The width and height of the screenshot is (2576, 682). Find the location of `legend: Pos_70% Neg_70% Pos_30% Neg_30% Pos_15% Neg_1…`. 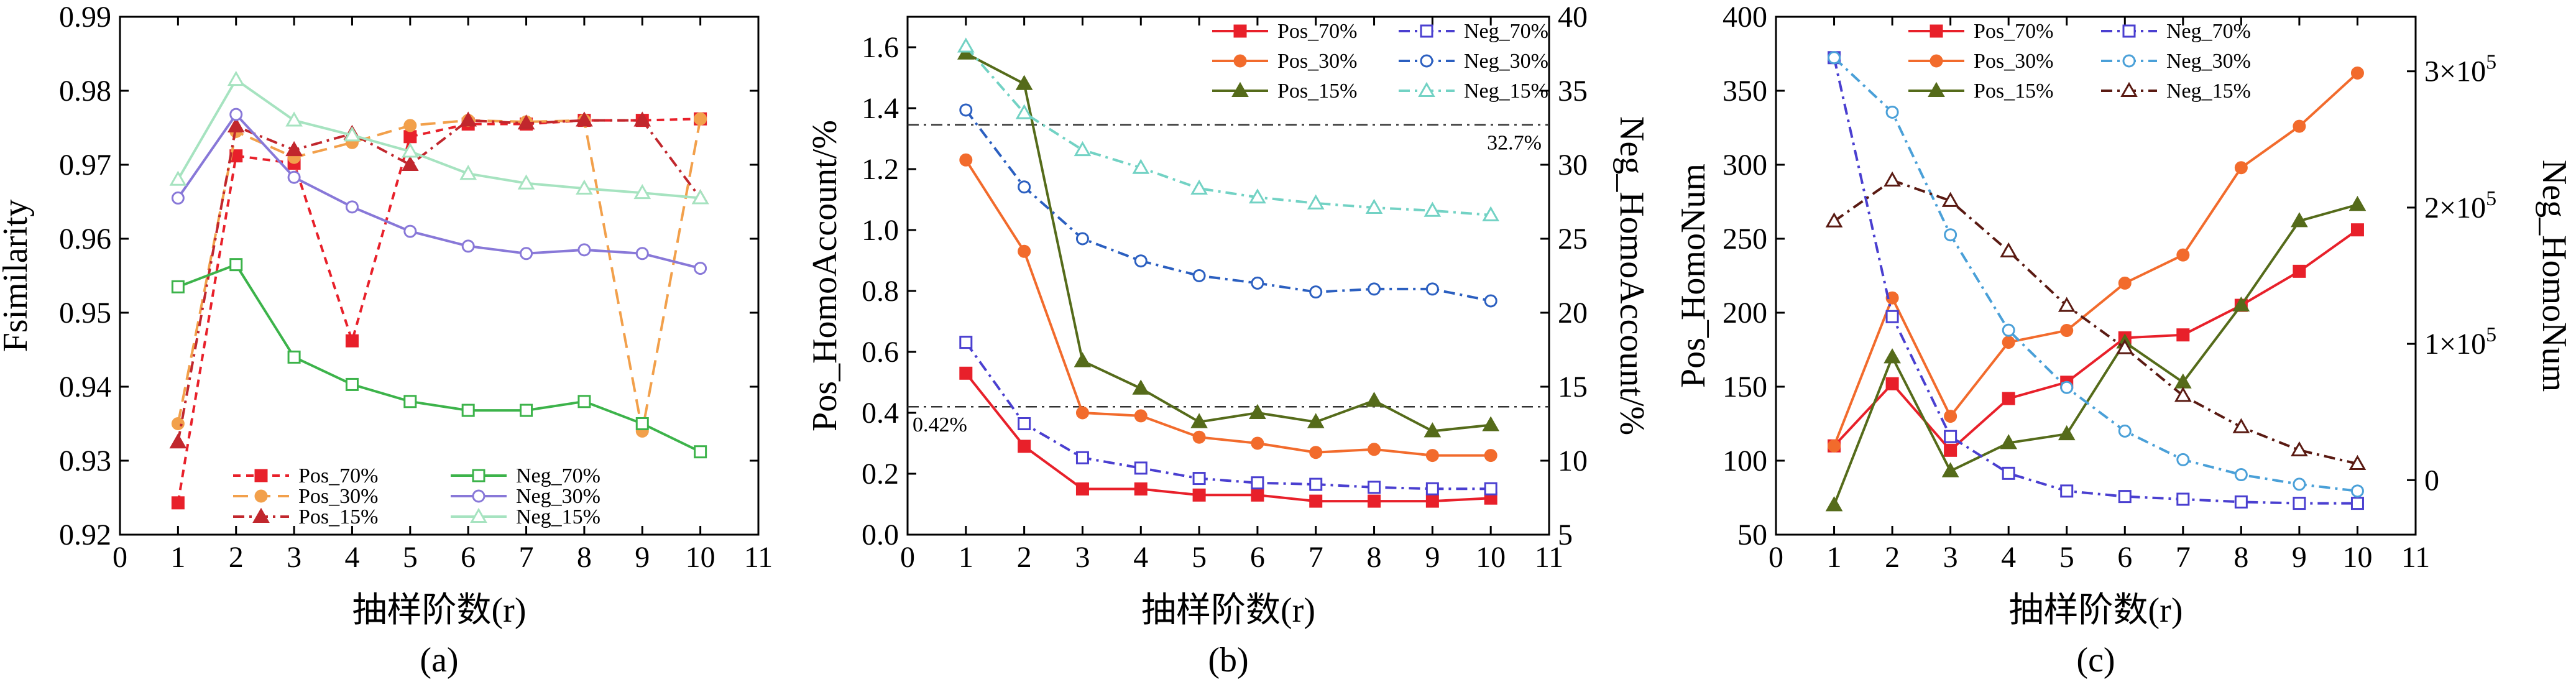

legend: Pos_70% Neg_70% Pos_30% Neg_30% Pos_15% Neg_1… is located at coordinates (416, 496).